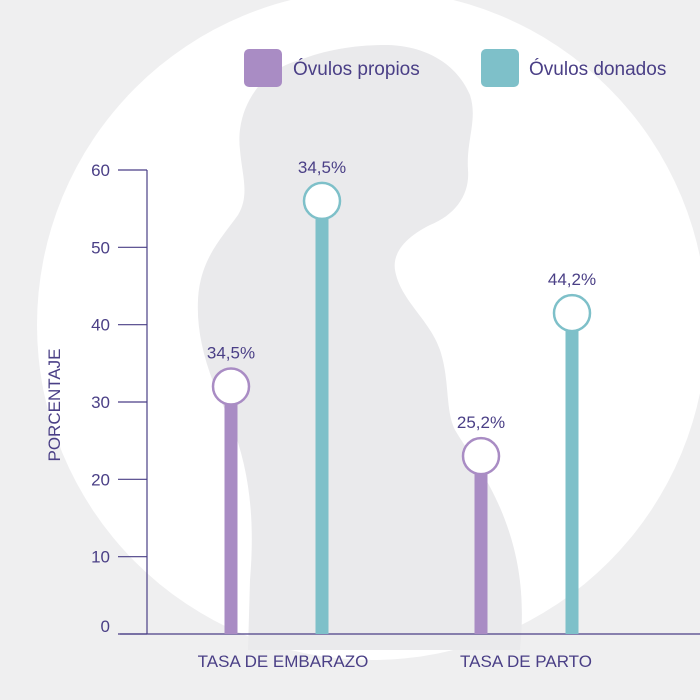 The image size is (700, 700). I want to click on y-tick-label: 30, so click(100, 402).